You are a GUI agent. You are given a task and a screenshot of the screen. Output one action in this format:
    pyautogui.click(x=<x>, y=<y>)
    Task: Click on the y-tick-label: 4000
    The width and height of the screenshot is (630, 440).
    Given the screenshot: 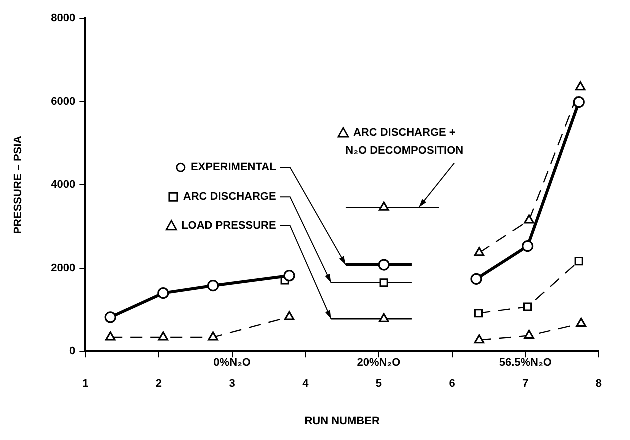 What is the action you would take?
    pyautogui.click(x=63, y=185)
    